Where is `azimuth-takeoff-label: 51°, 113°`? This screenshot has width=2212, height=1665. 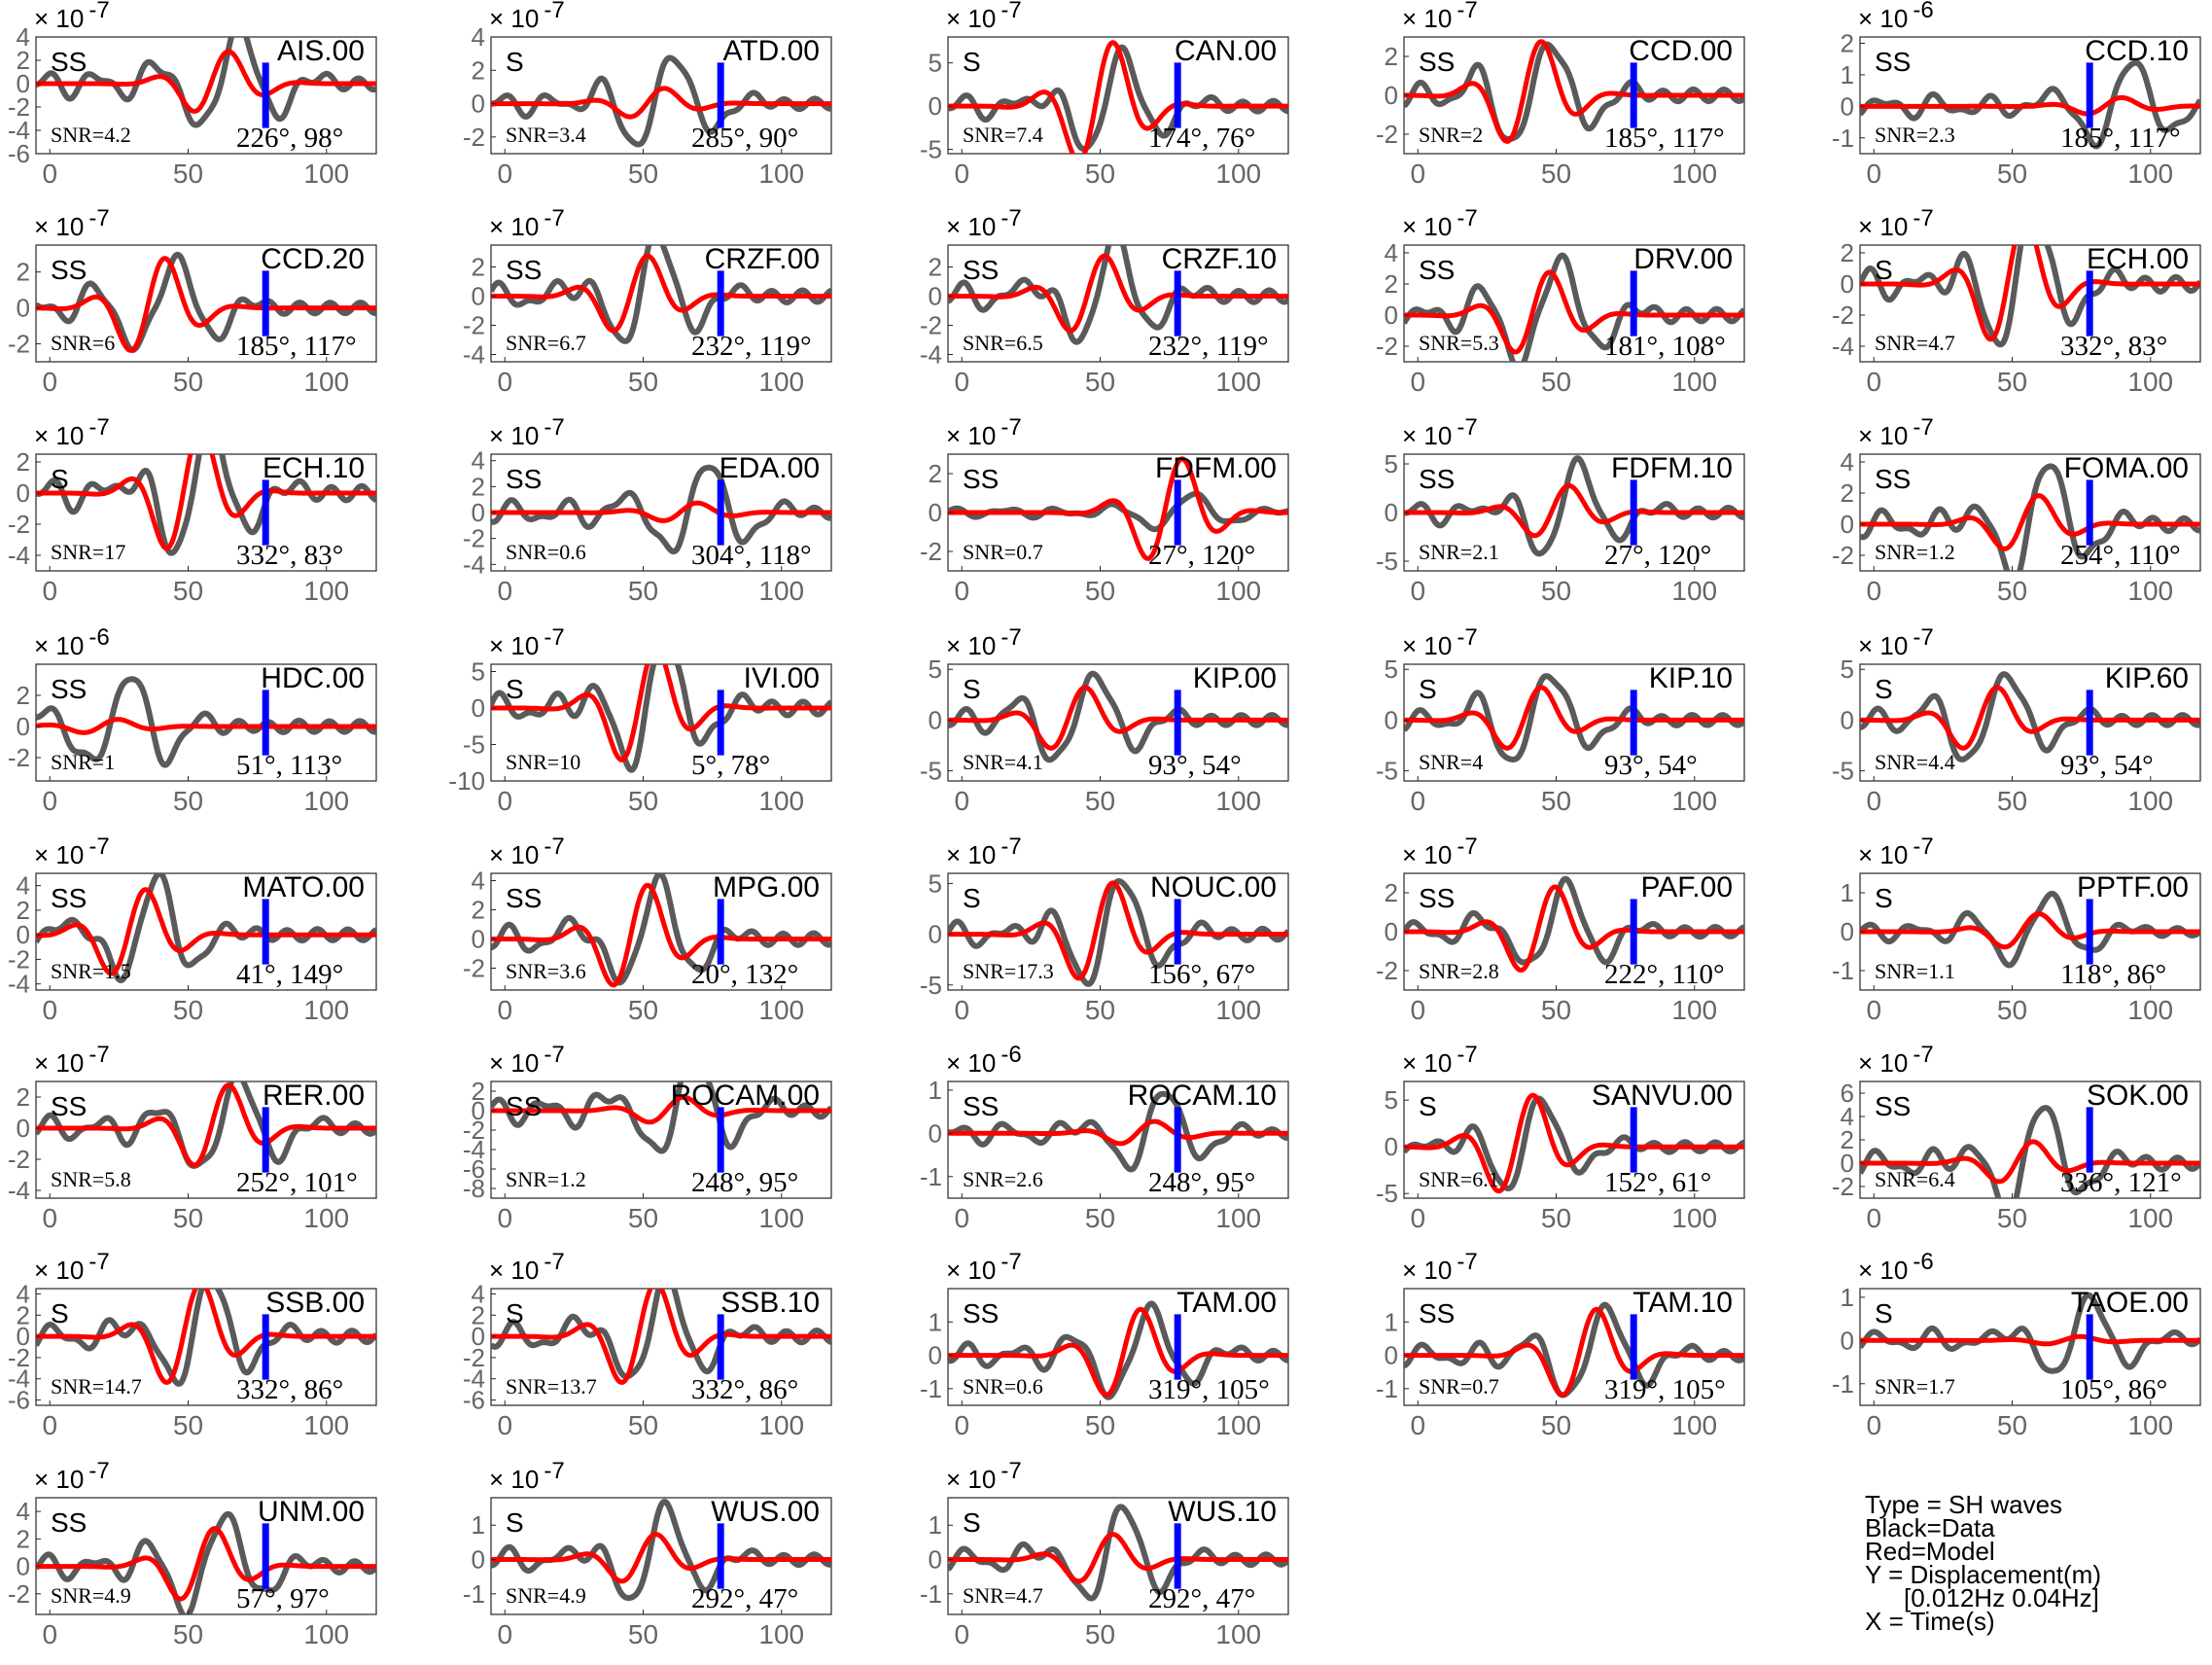 azimuth-takeoff-label: 51°, 113° is located at coordinates (289, 765).